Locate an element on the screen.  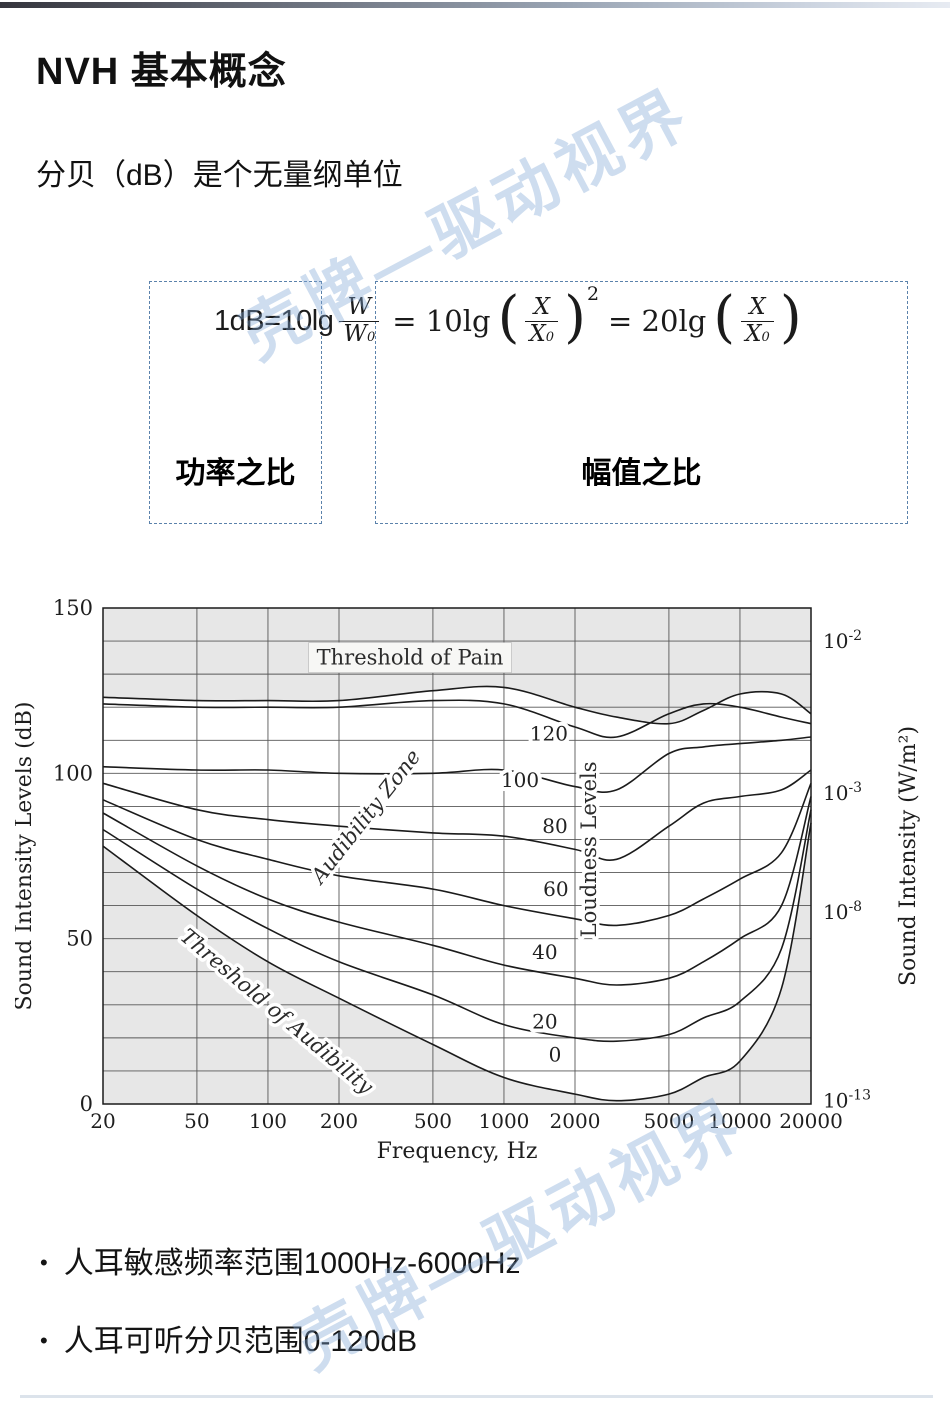
fraction-x-x0: X X0 is located at coordinates (757, 321).